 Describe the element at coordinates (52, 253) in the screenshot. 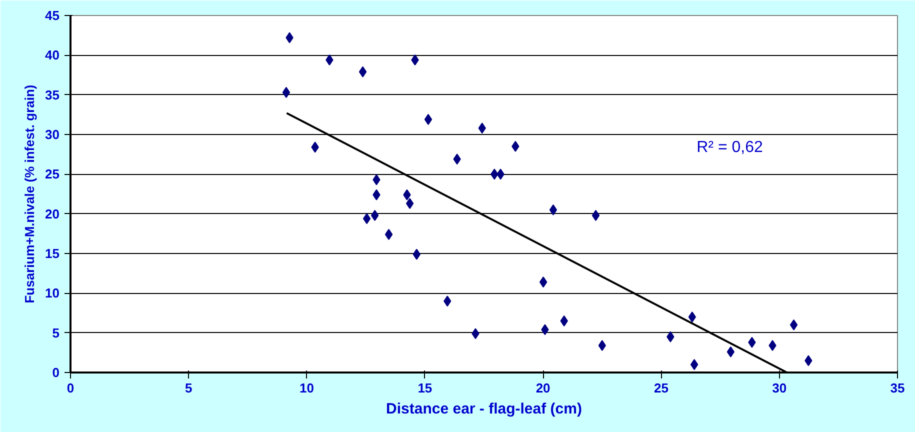

I see `y-tick-label: 15` at that location.